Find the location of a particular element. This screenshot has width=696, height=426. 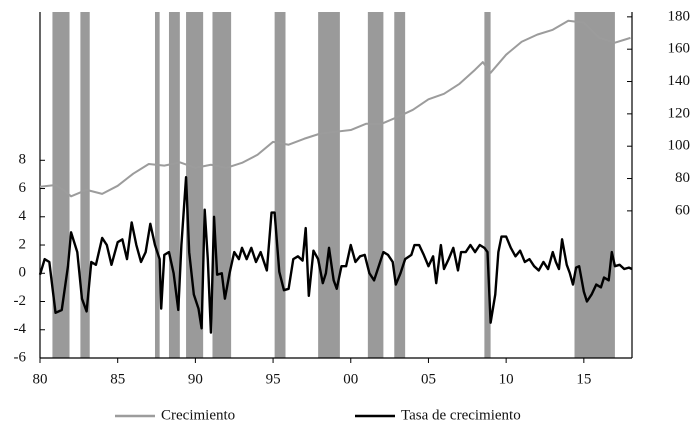

x-tick-label: 10 is located at coordinates (506, 379).